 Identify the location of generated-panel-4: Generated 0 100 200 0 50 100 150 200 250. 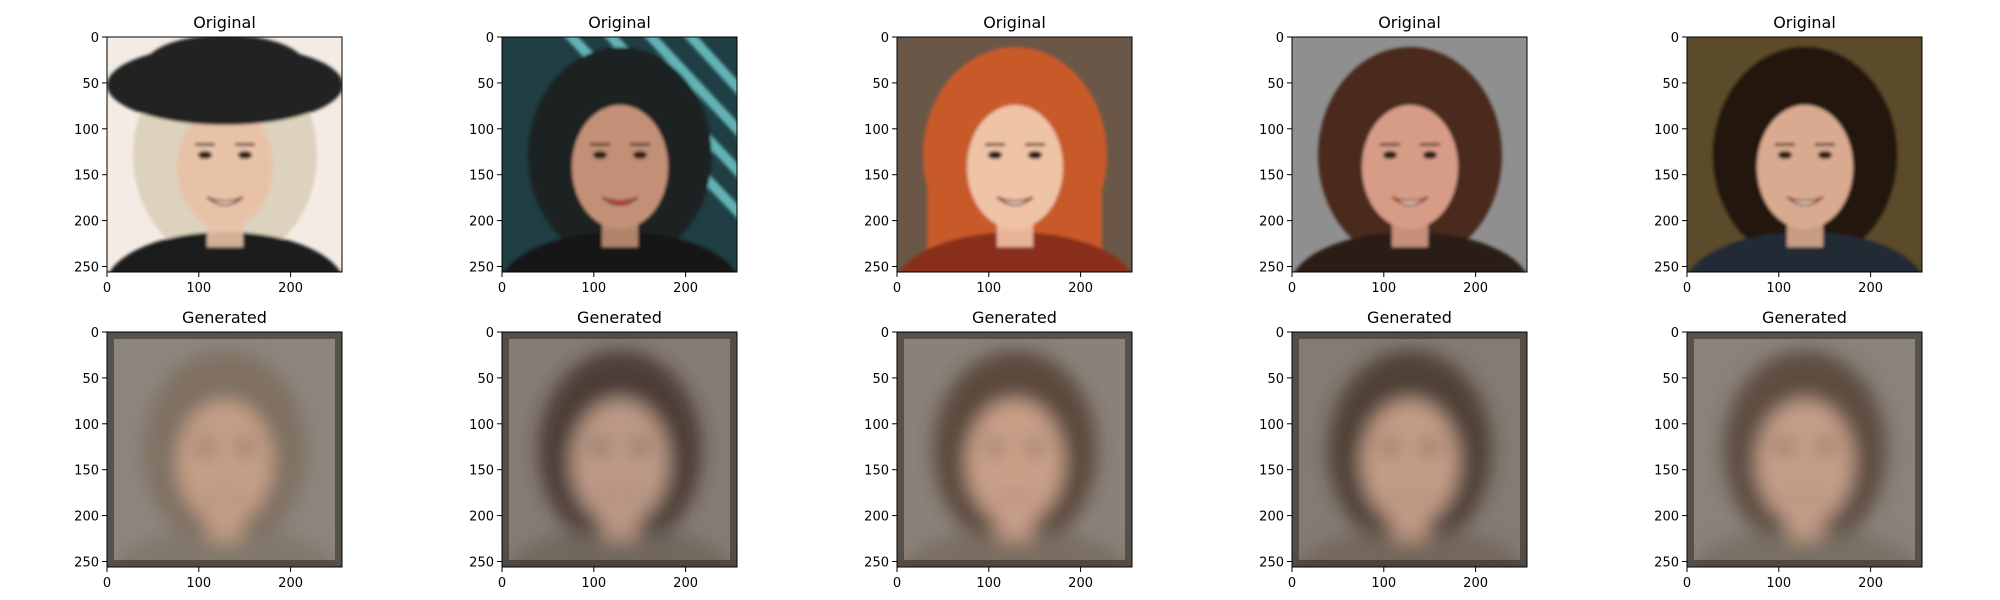
(1393, 449).